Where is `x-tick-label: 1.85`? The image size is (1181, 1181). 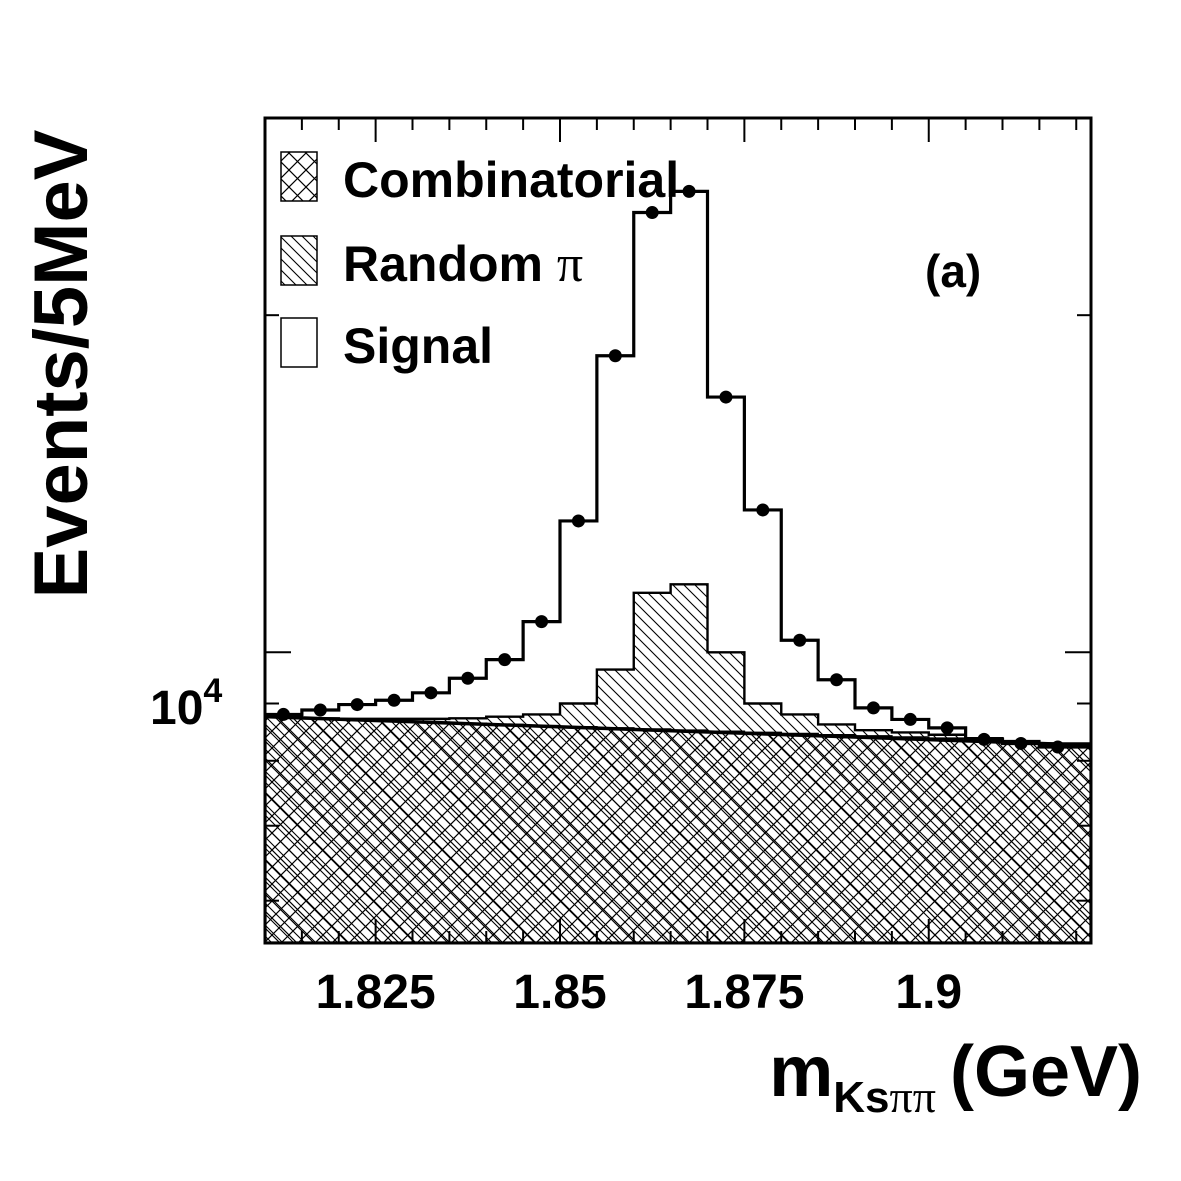 x-tick-label: 1.85 is located at coordinates (559, 992).